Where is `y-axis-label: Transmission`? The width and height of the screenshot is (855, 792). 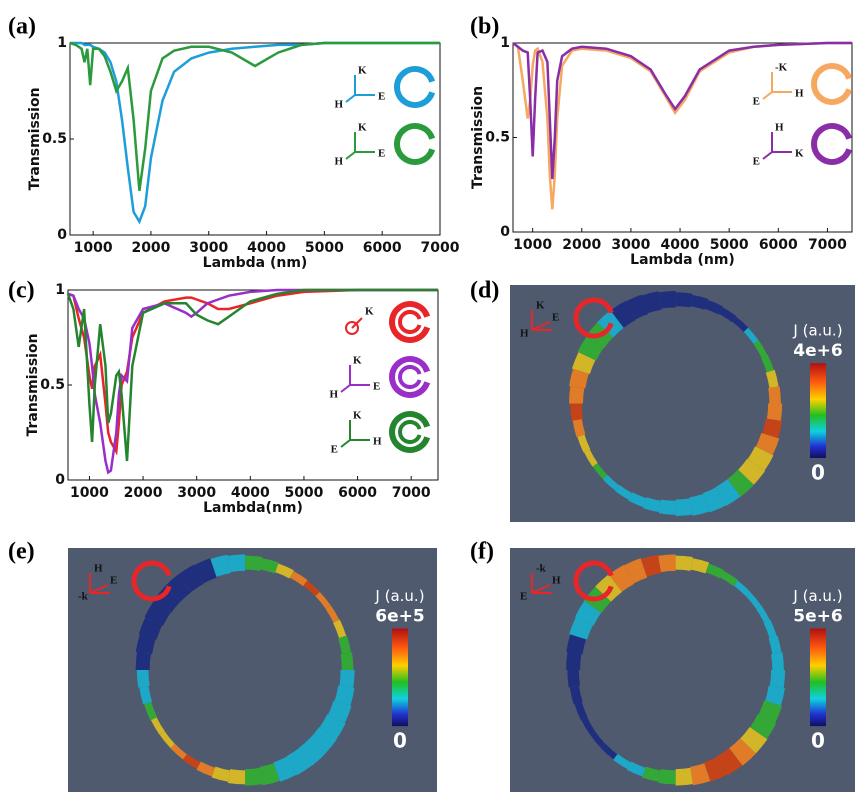
y-axis-label: Transmission is located at coordinates (35, 138).